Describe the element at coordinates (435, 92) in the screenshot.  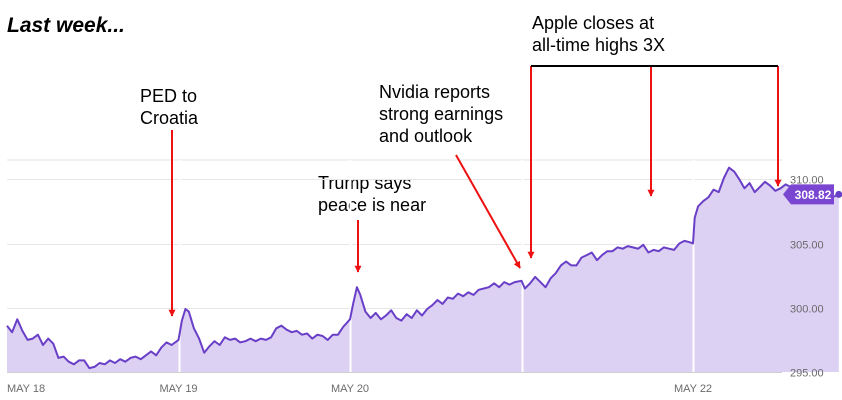
I see `annotation-nvidia-line-1: Nvidia reports` at that location.